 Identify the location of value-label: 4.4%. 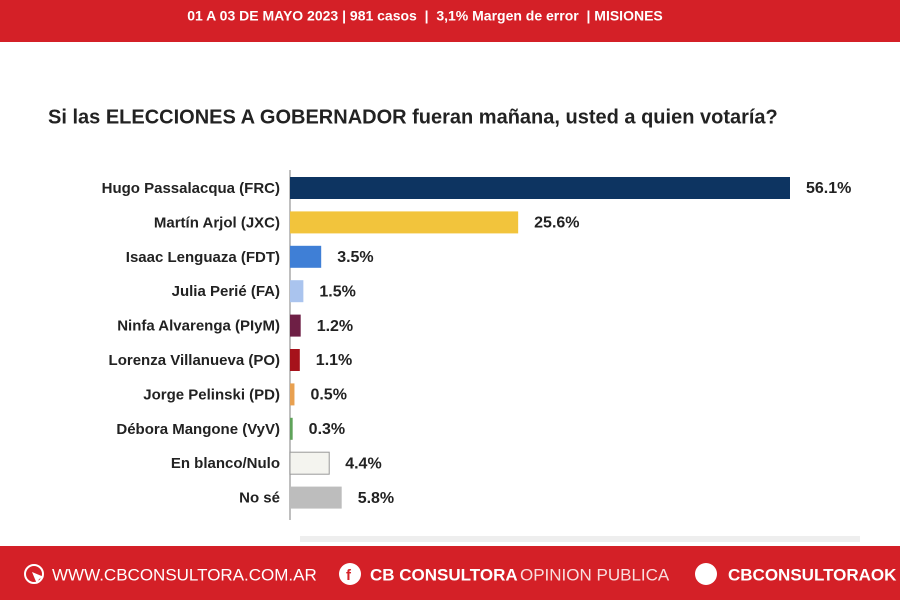
(363, 463).